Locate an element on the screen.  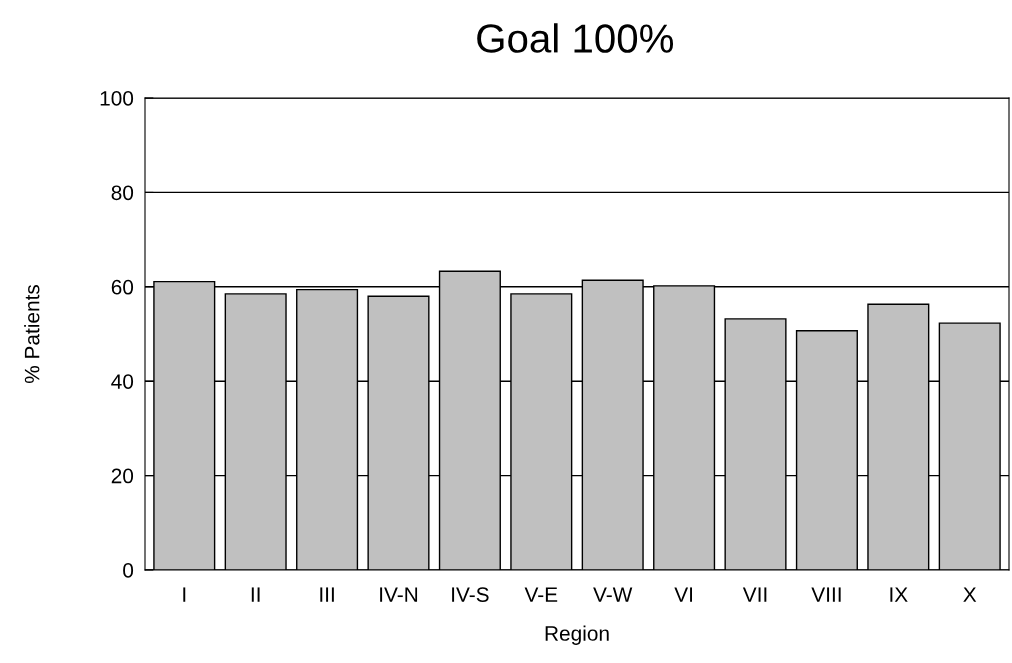
x-tick-label: VII is located at coordinates (754, 594).